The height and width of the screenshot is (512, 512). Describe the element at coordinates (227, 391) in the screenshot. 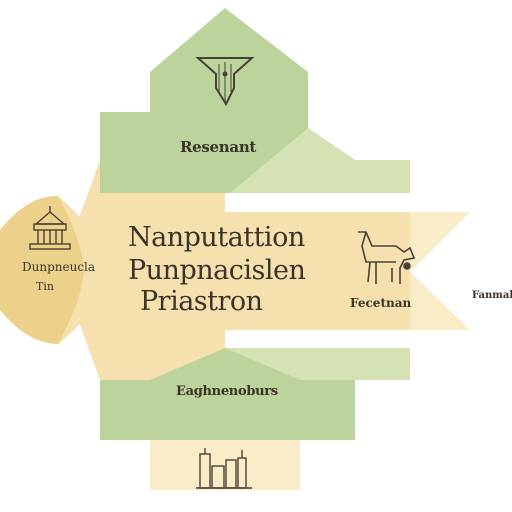

I see `bottom-section-label: Eaghnenoburs` at that location.